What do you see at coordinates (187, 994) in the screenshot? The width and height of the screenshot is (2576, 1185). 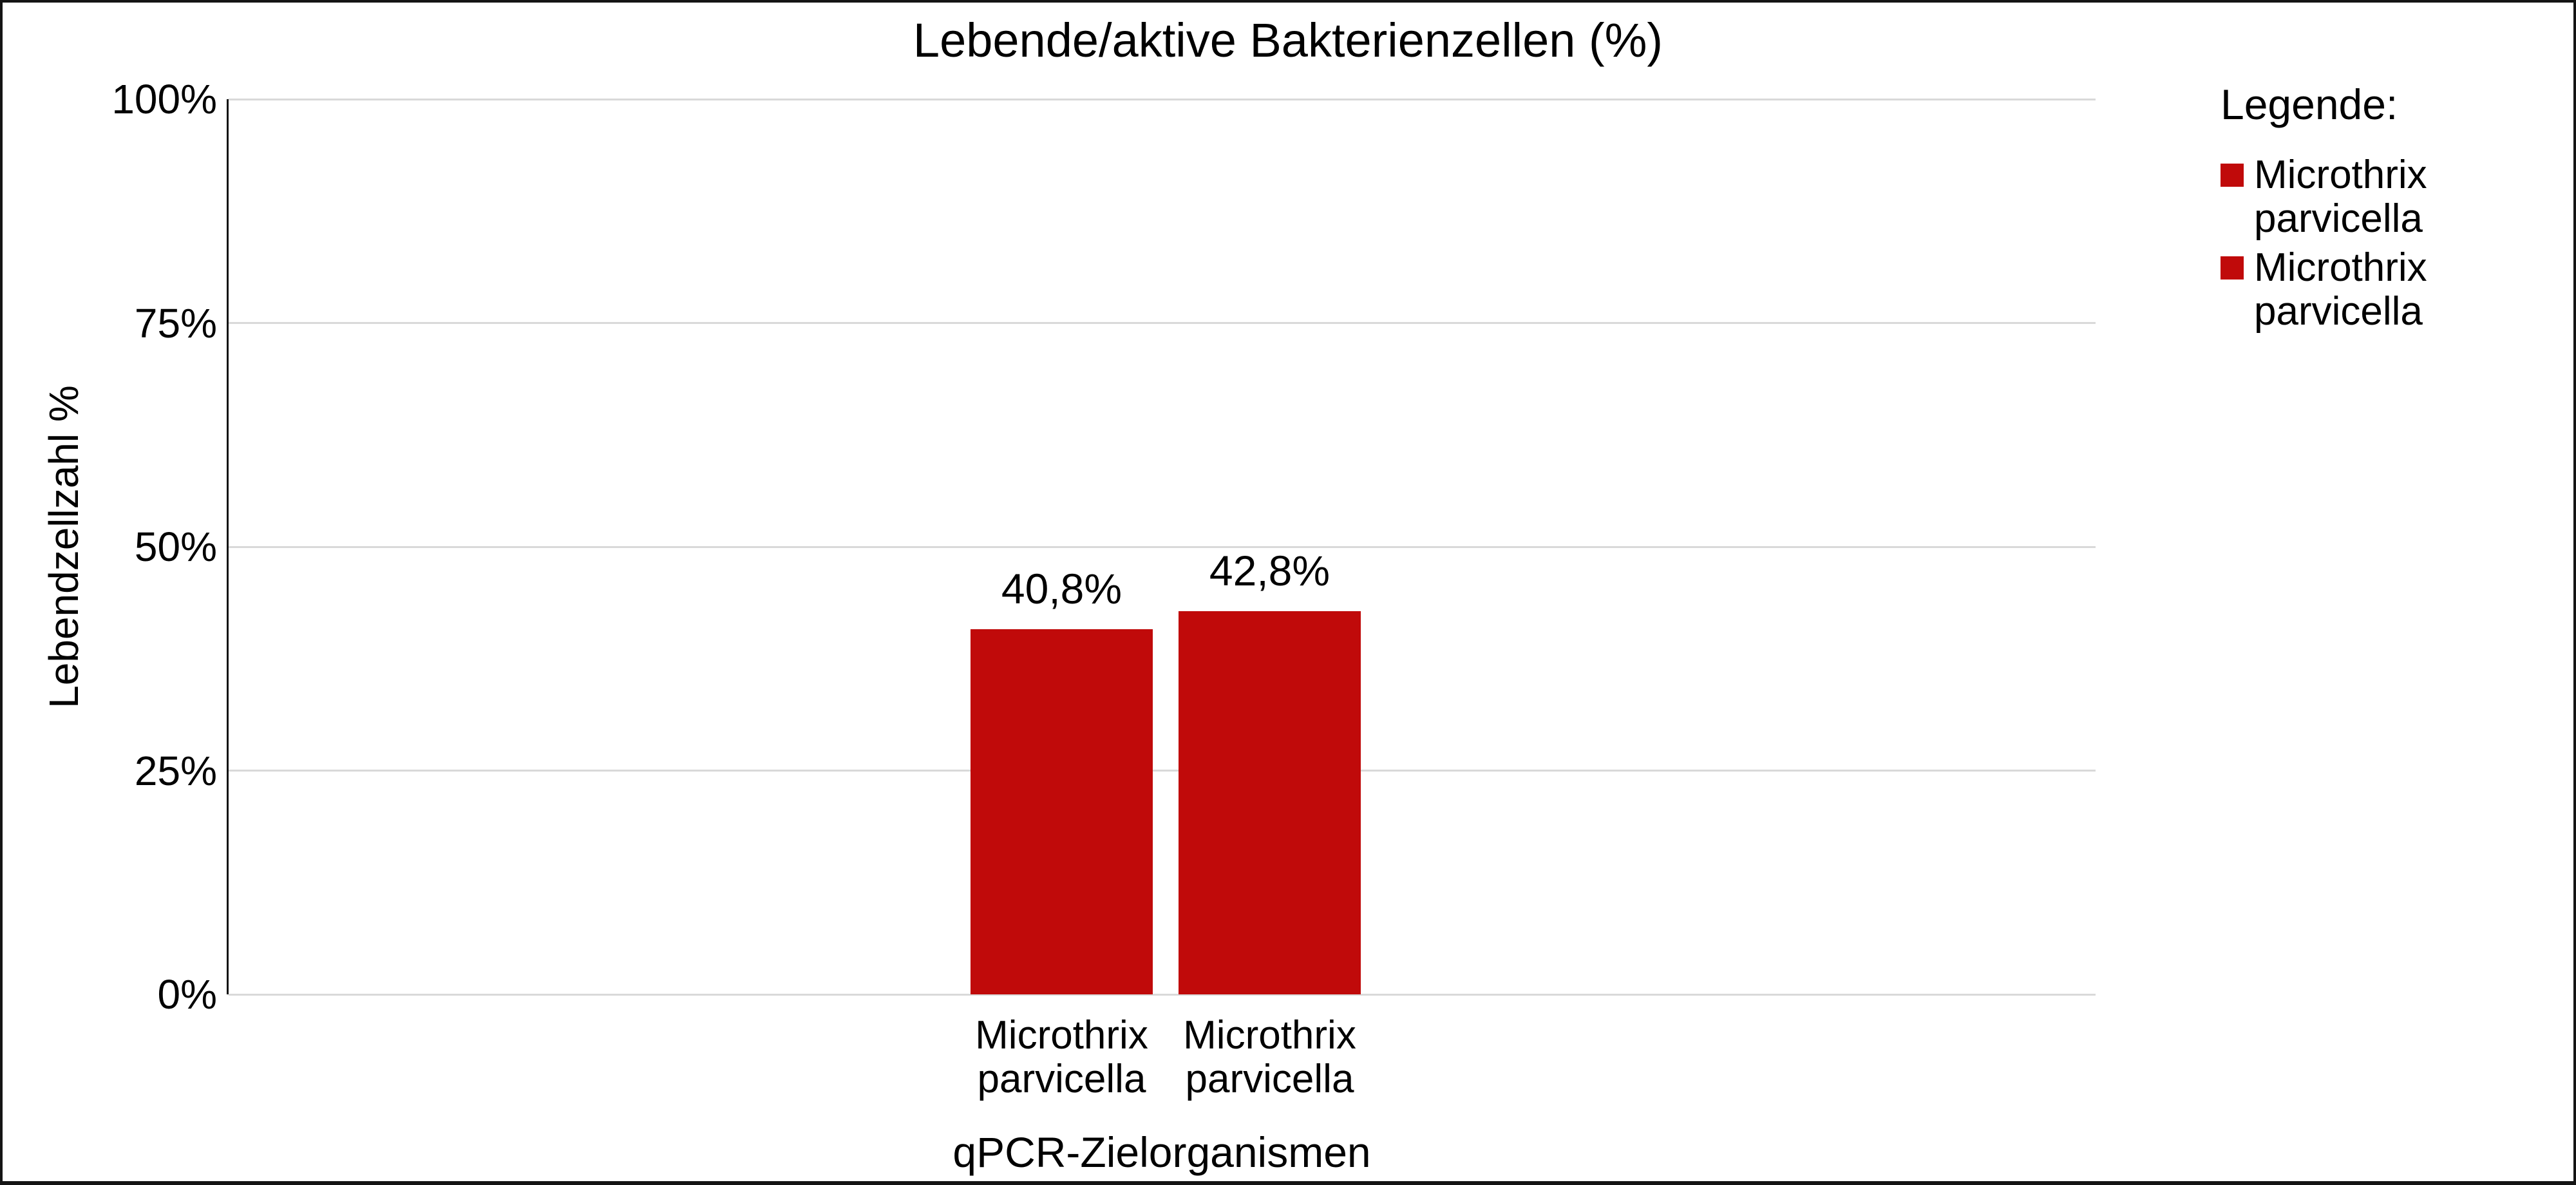 I see `y-tick-label-0: 0%` at bounding box center [187, 994].